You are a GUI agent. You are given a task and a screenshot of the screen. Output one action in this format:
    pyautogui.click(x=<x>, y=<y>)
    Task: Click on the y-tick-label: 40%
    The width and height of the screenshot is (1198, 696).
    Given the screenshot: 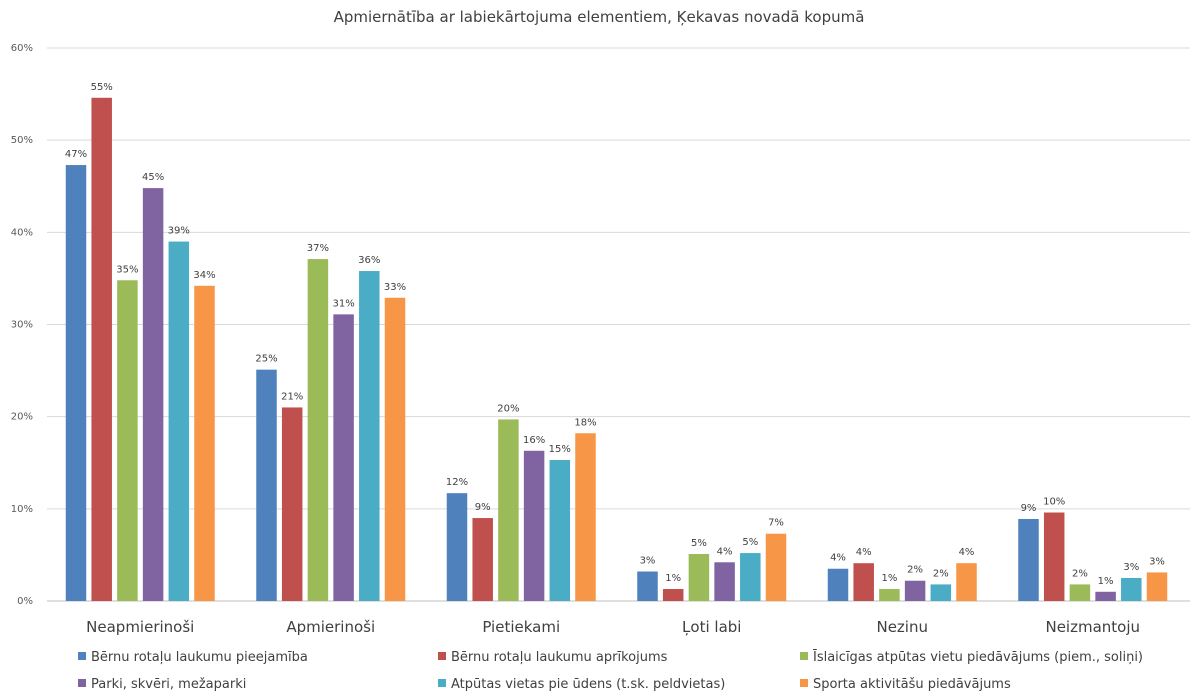 What is the action you would take?
    pyautogui.click(x=22, y=232)
    